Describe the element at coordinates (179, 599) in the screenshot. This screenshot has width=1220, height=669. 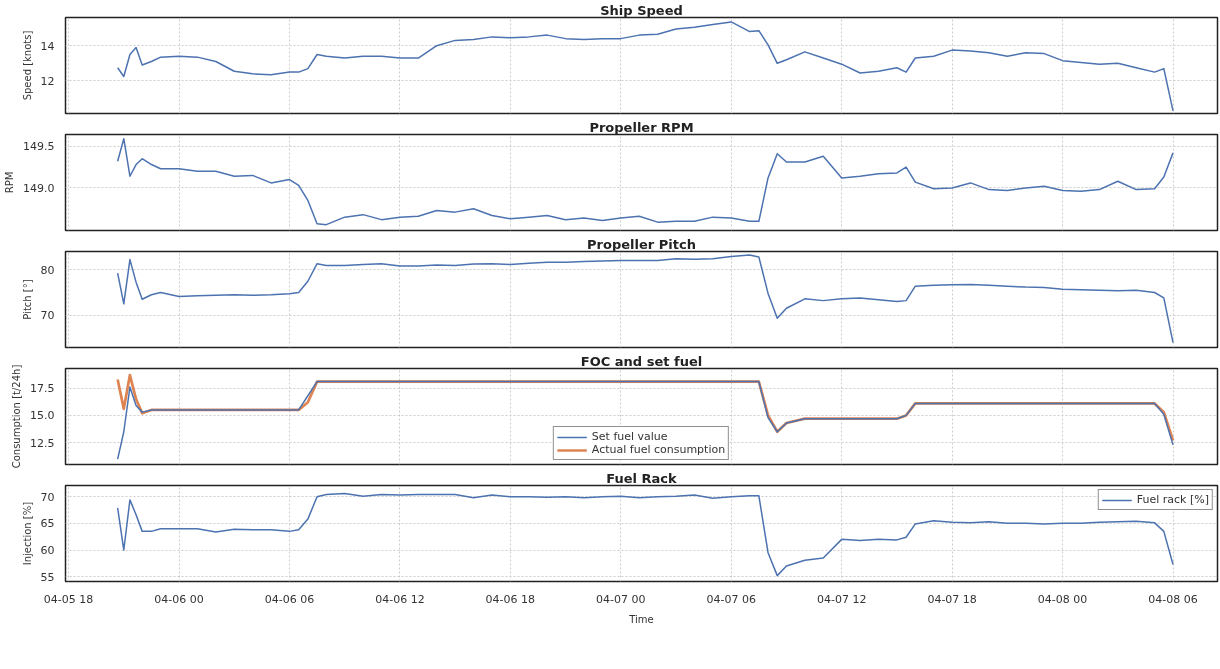
I see `x-tick-label: 04-06 00` at that location.